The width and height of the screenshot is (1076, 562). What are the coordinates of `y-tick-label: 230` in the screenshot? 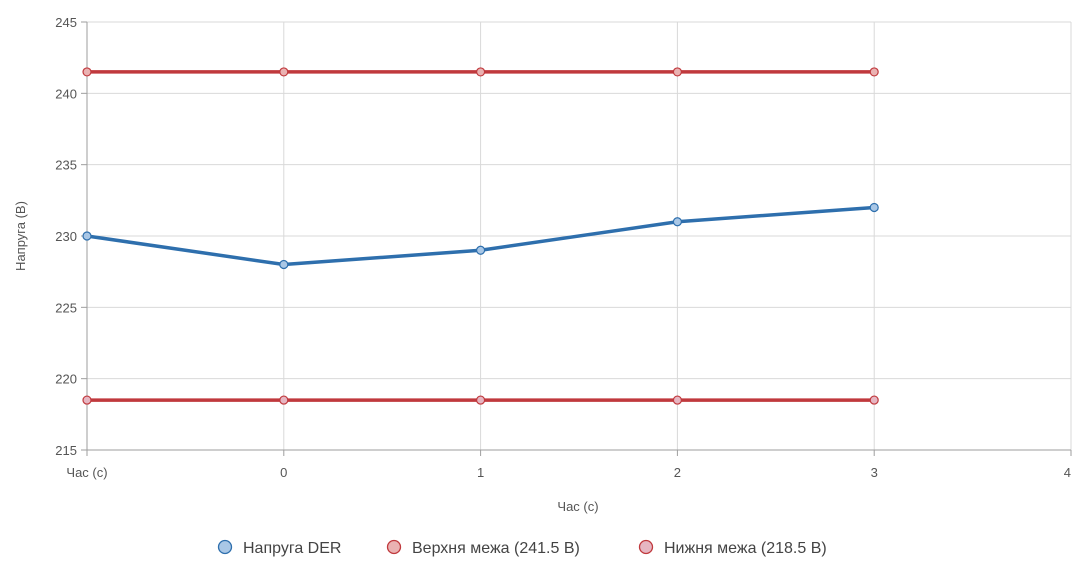 It's located at (66, 236).